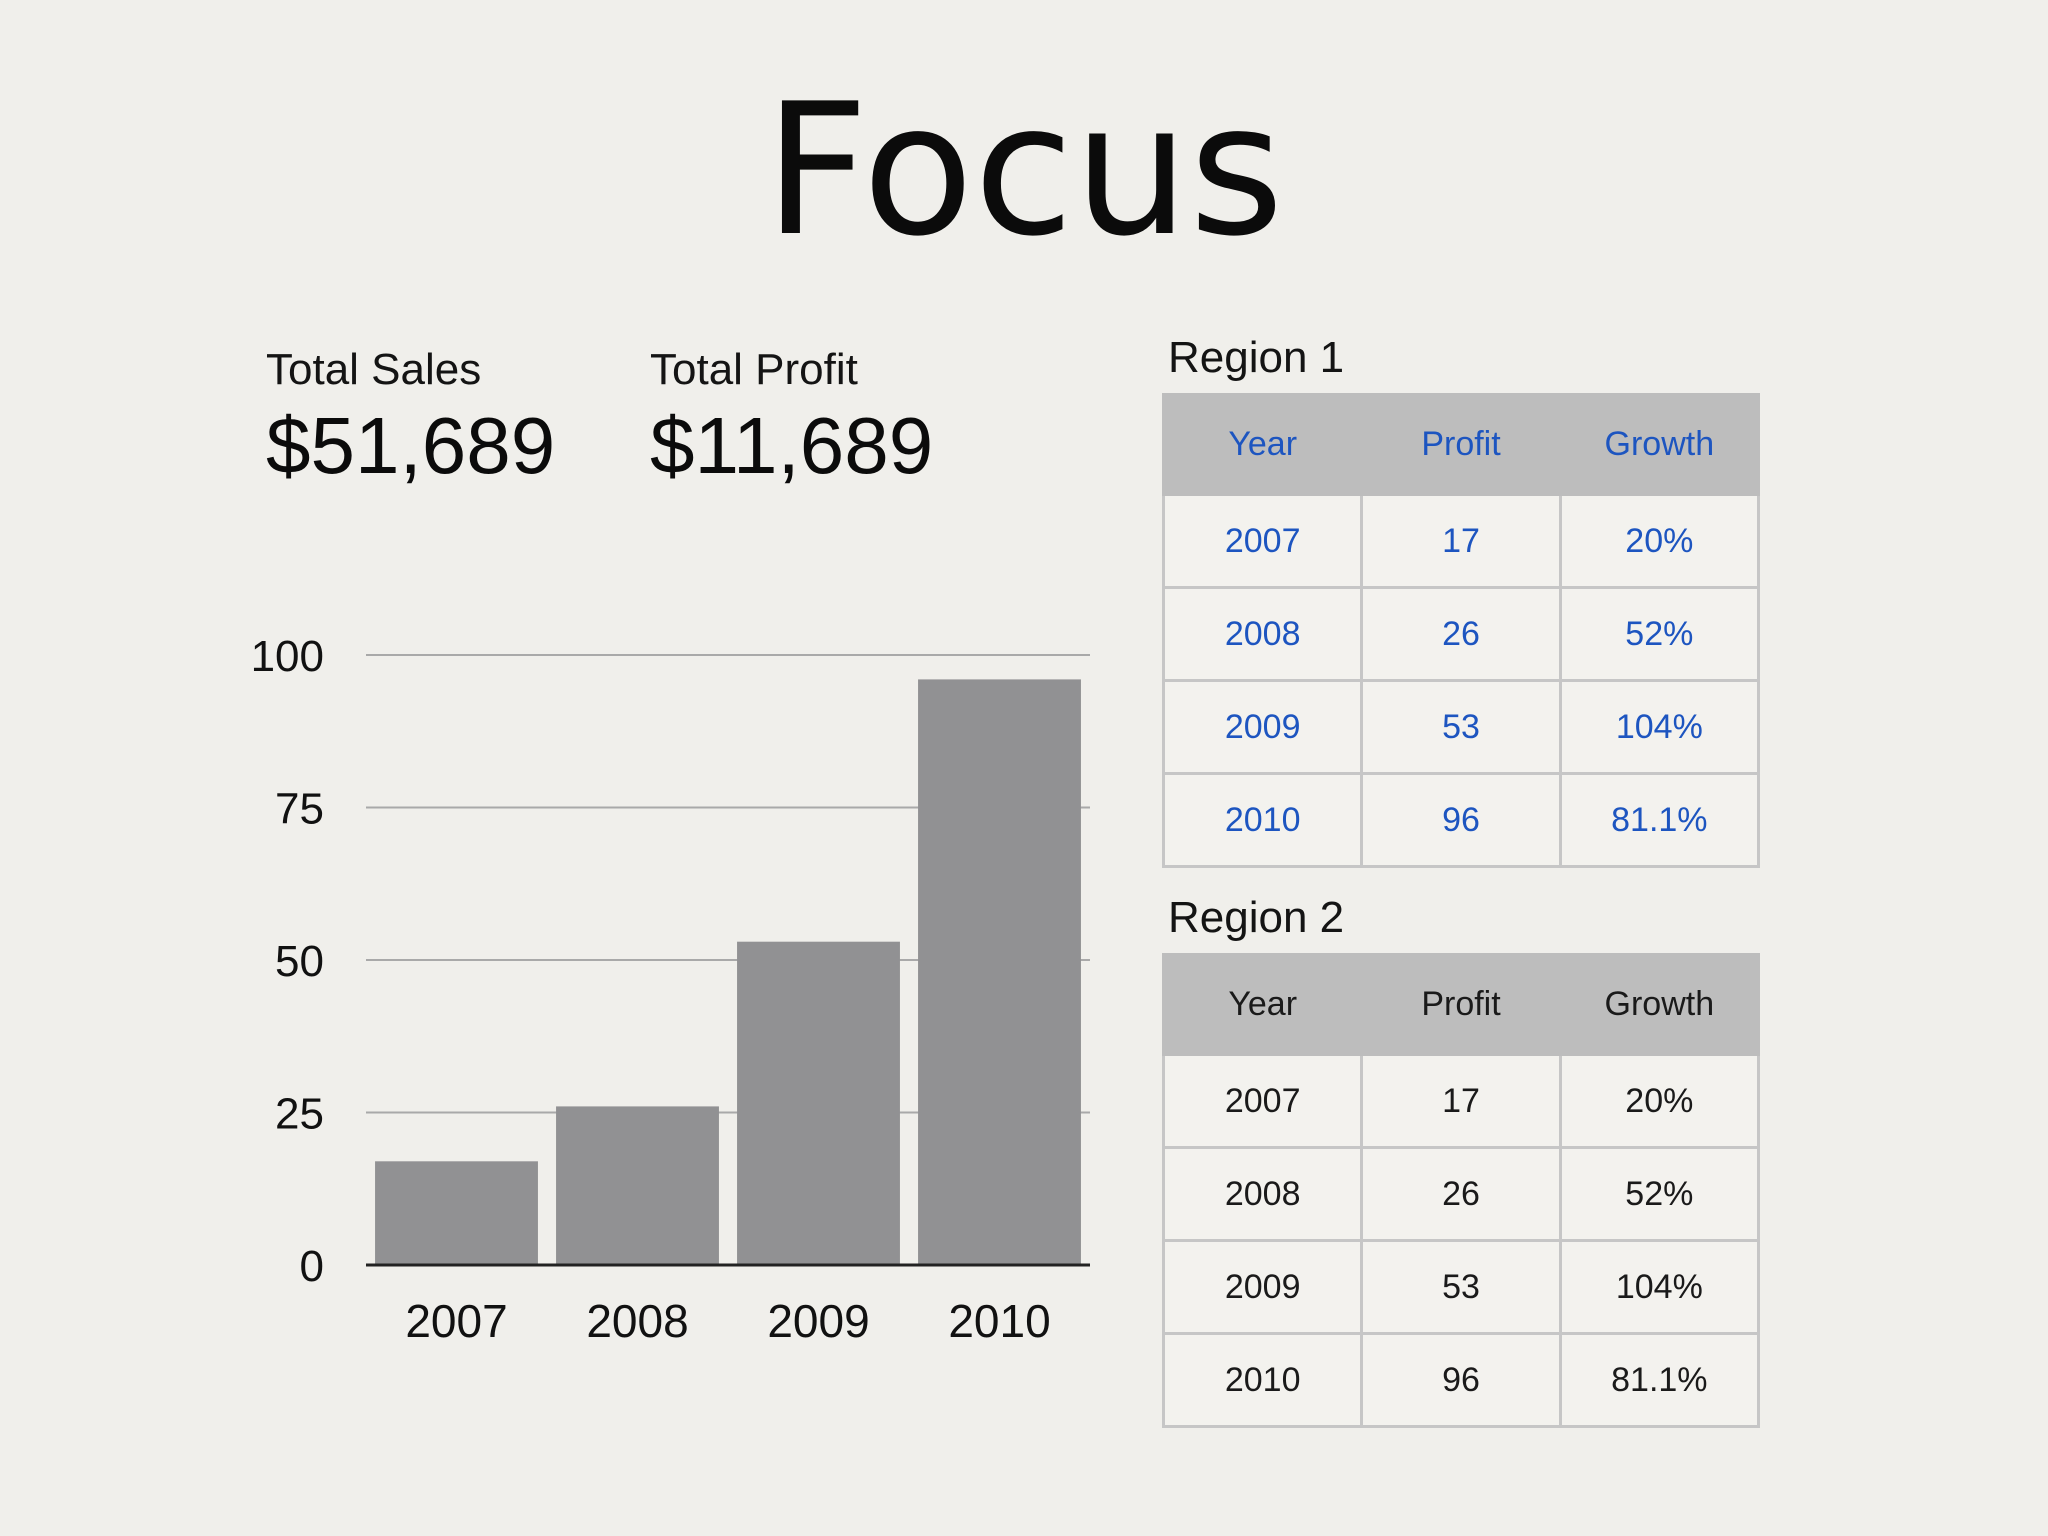 The width and height of the screenshot is (2048, 1536). What do you see at coordinates (1256, 357) in the screenshot?
I see `region-1-title: Region 1` at bounding box center [1256, 357].